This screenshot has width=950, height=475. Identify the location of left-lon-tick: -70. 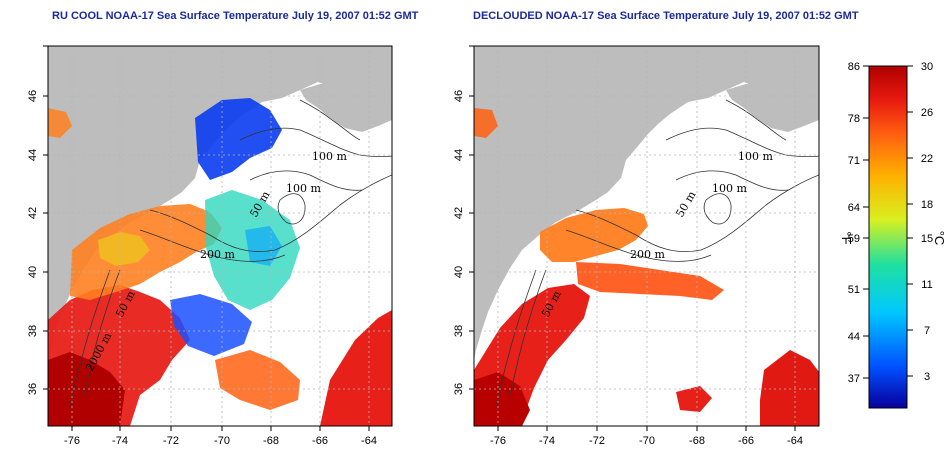
(222, 441).